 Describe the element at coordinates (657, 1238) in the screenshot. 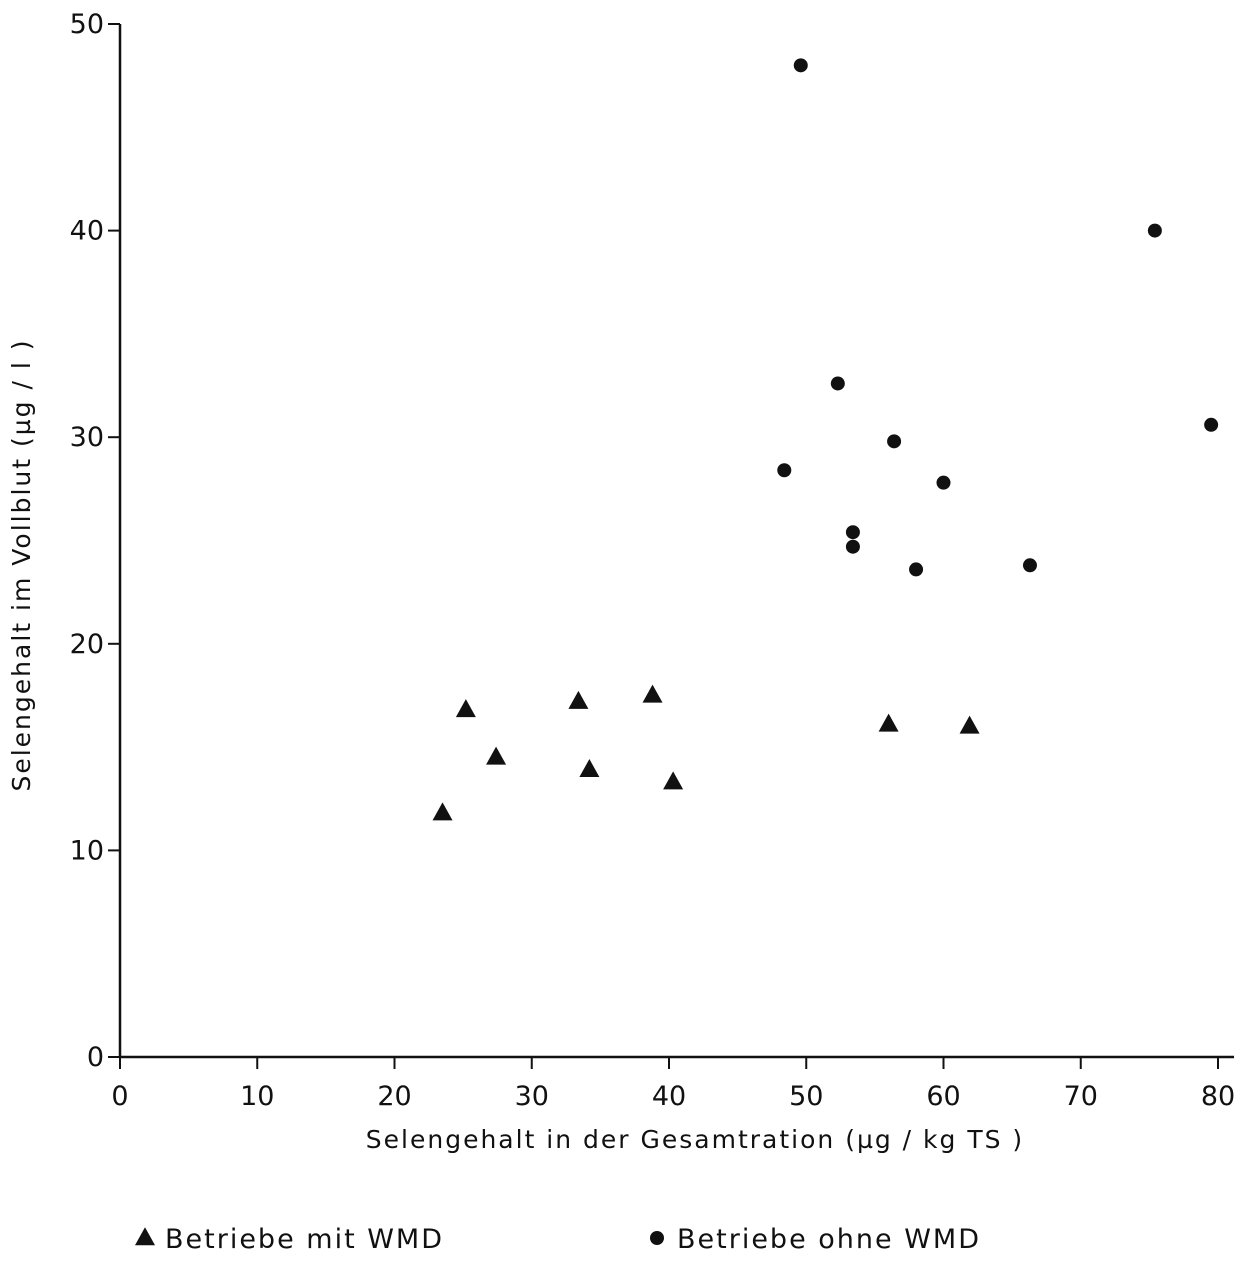

I see `legend-circle-marker` at that location.